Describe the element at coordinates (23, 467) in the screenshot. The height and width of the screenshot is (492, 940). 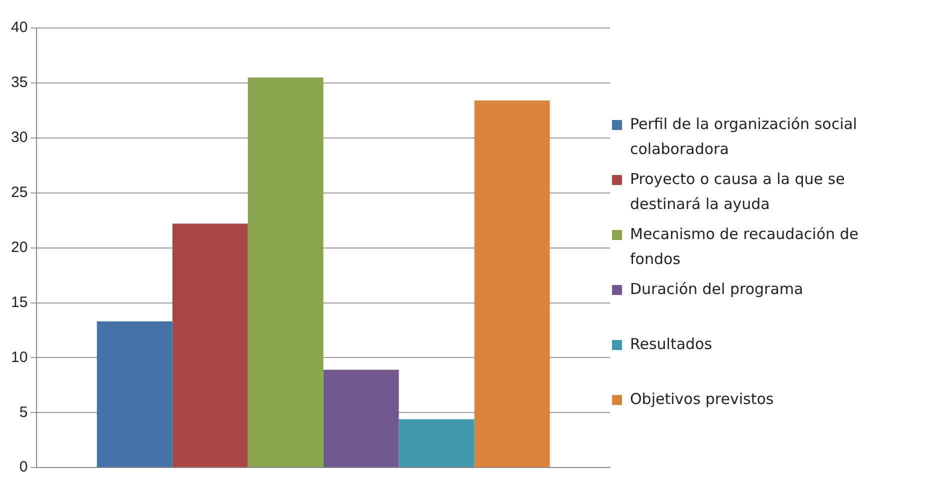
I see `y-tick-label: 0` at that location.